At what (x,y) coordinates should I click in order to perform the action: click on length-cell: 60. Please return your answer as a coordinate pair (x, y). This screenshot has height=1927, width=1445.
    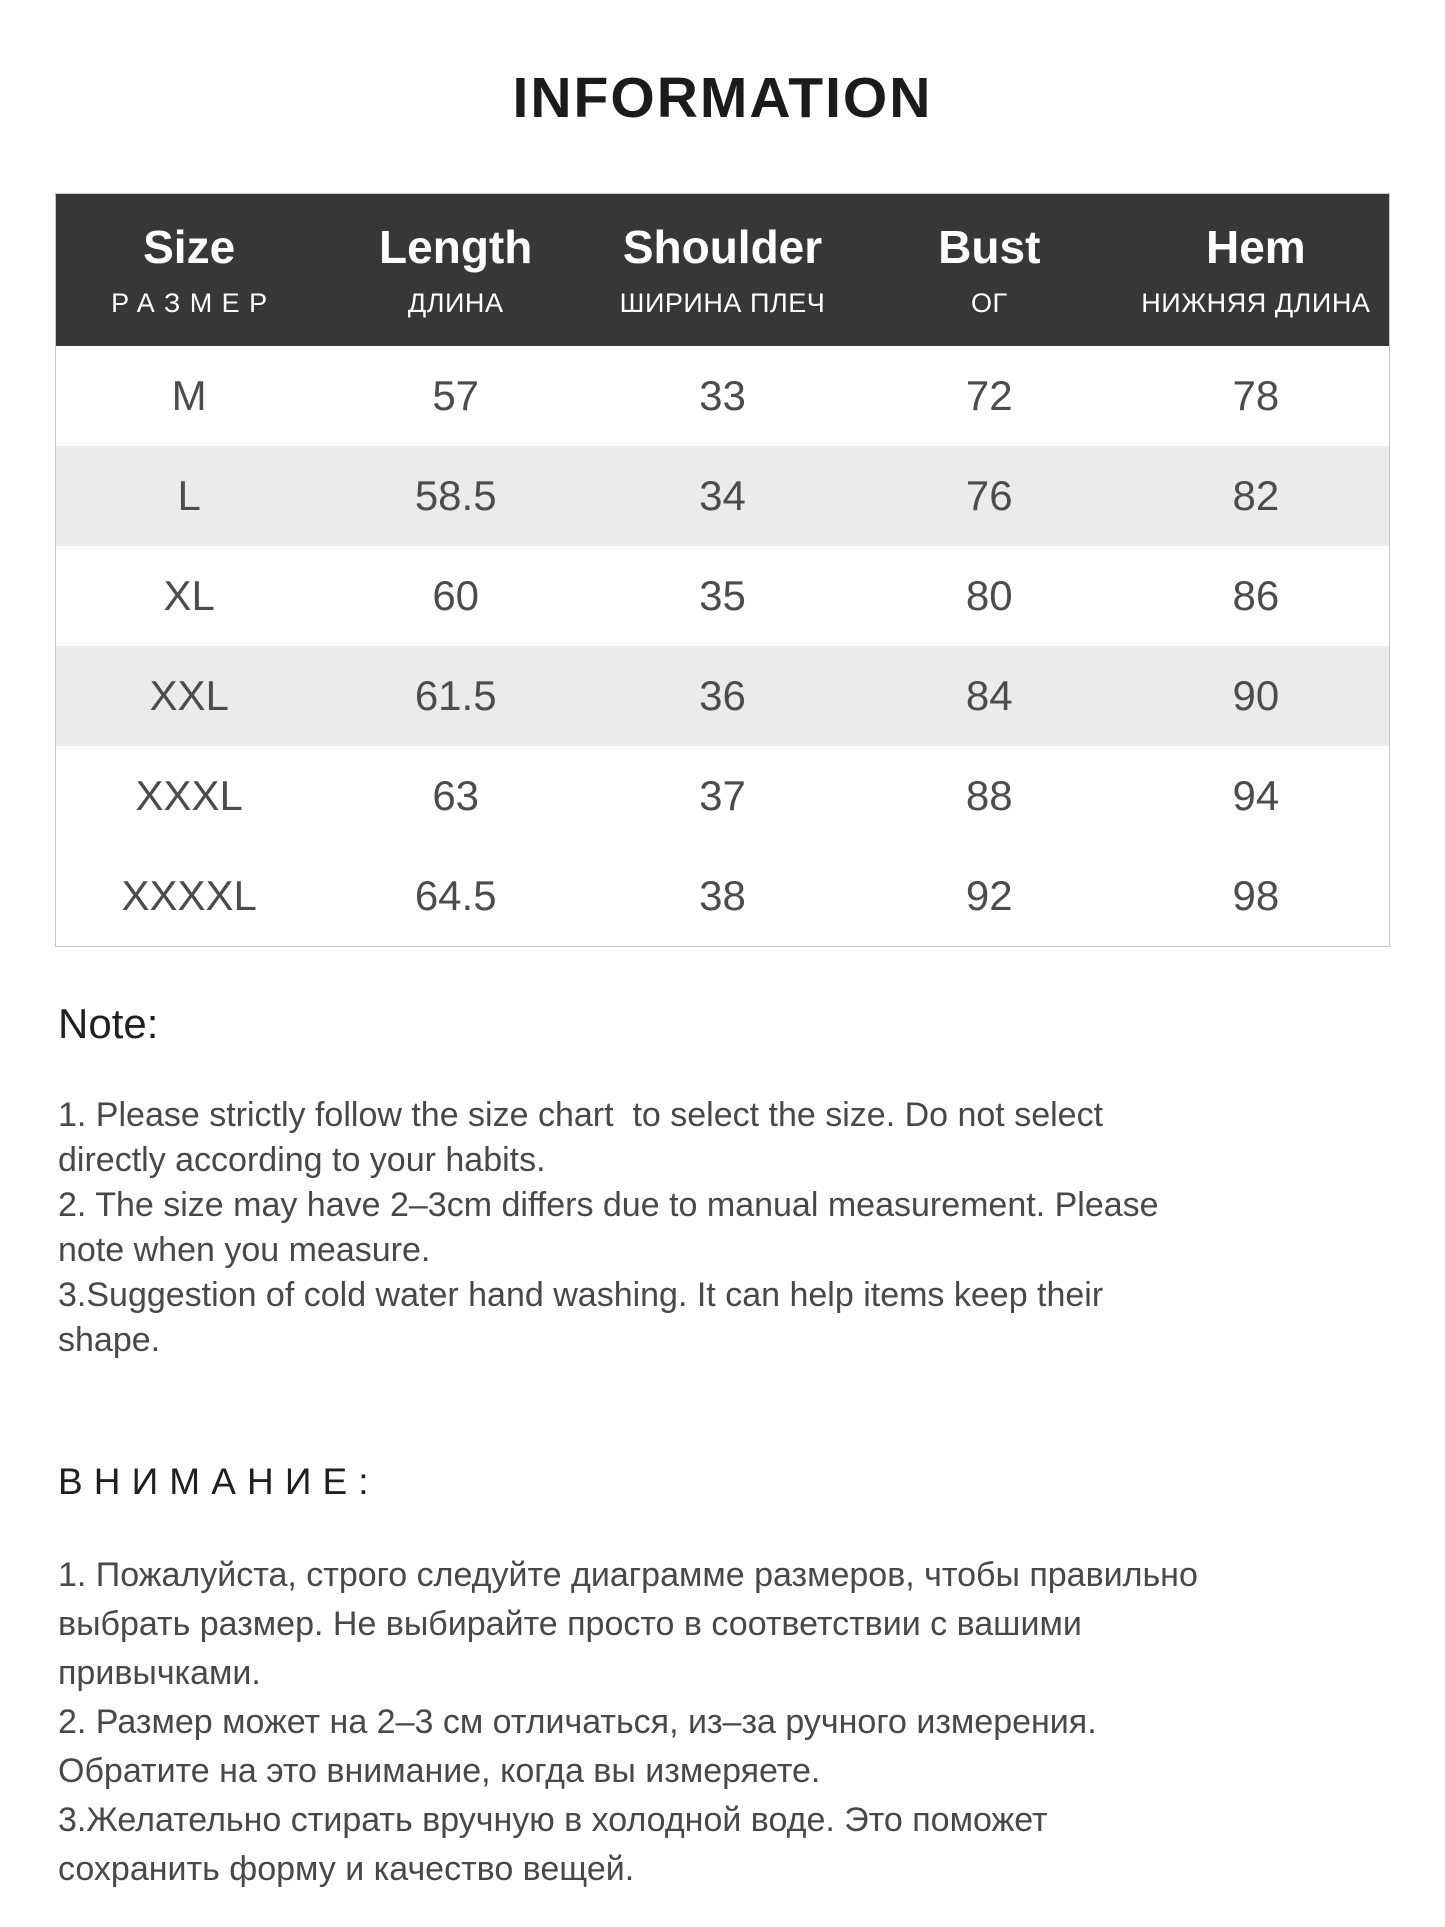
    Looking at the image, I should click on (456, 595).